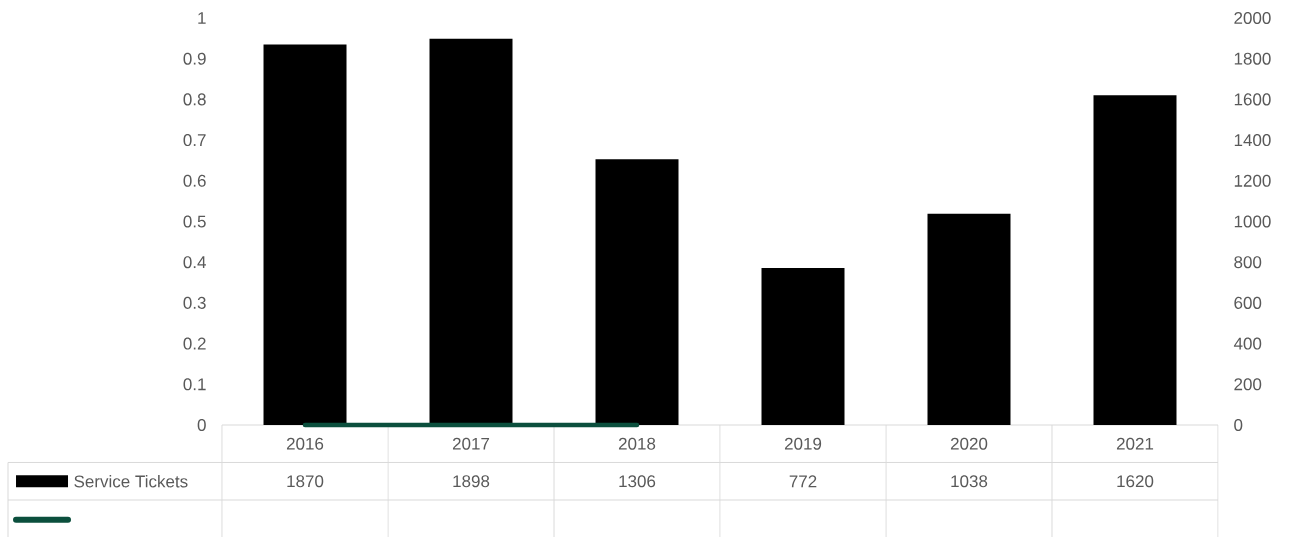 The height and width of the screenshot is (537, 1301). What do you see at coordinates (1252, 18) in the screenshot?
I see `y2-tick-label: 2000` at bounding box center [1252, 18].